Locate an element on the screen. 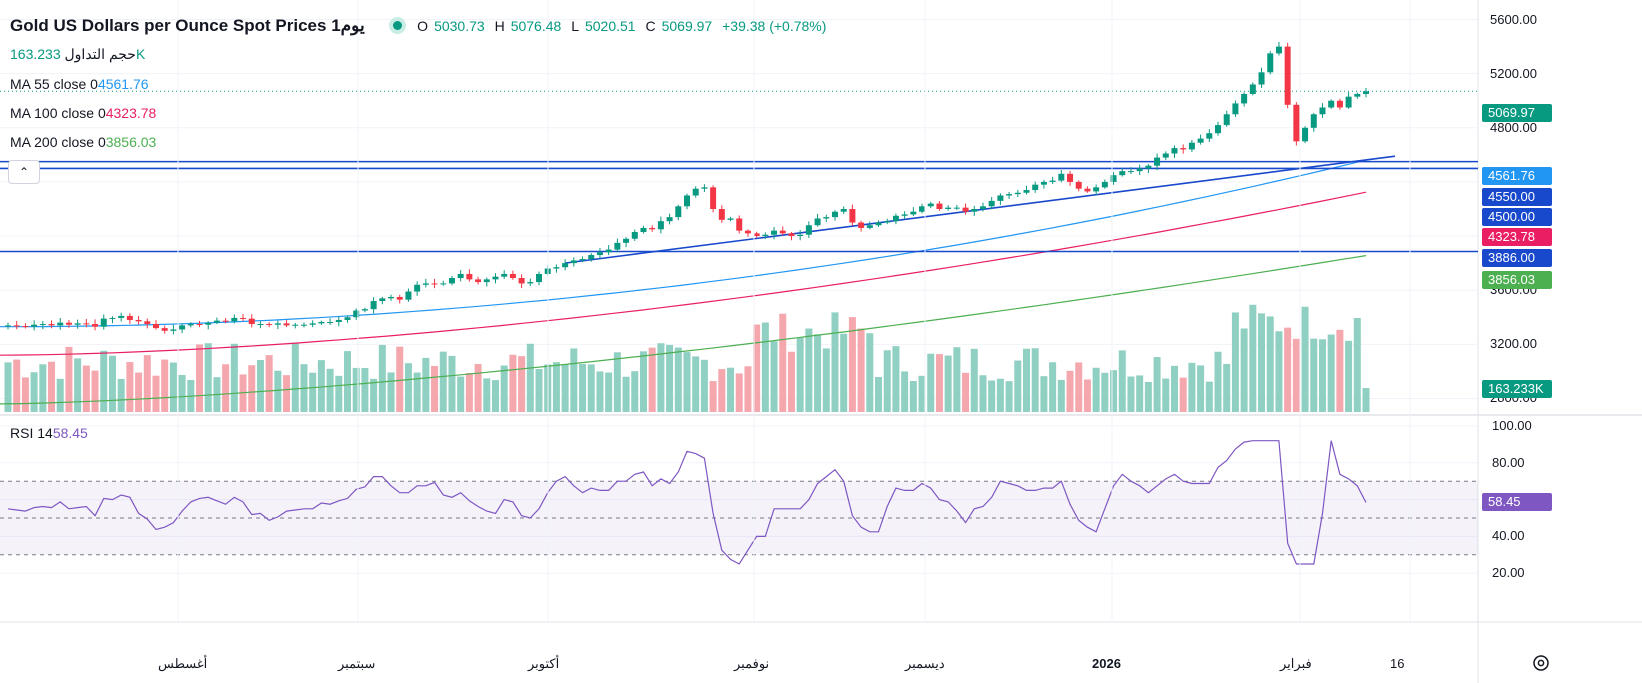  ma55-label: MA 55 close 0 is located at coordinates (54, 84).